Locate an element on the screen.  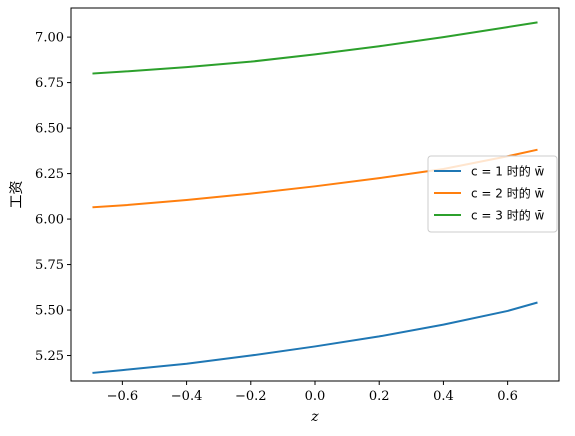
legend-label: c = 2 时的 w̄ is located at coordinates (508, 193).